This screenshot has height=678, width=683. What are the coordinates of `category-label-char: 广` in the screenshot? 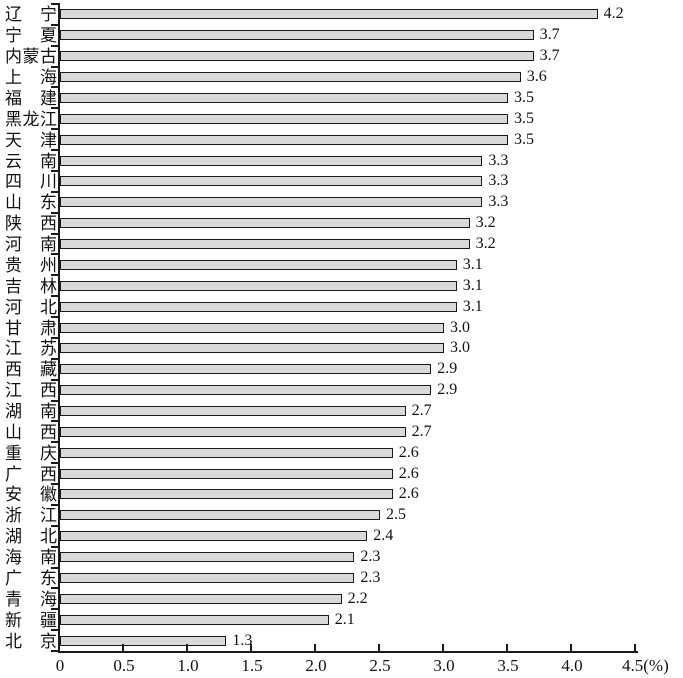 It's located at (13, 474).